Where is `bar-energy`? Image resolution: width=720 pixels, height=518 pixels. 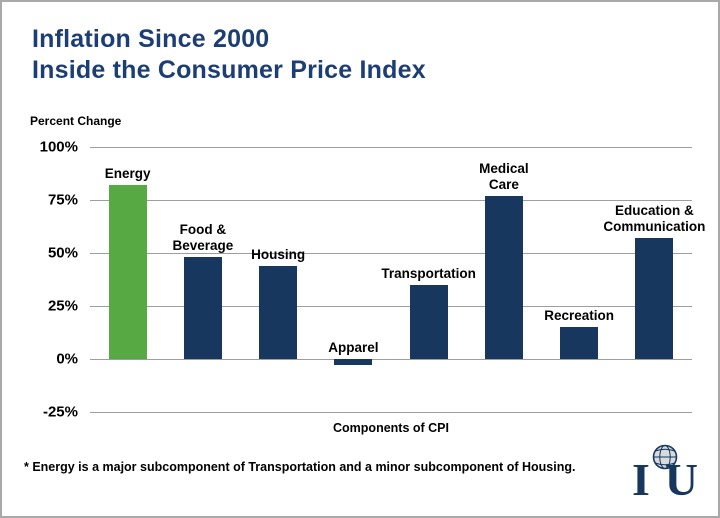
bar-energy is located at coordinates (127, 272).